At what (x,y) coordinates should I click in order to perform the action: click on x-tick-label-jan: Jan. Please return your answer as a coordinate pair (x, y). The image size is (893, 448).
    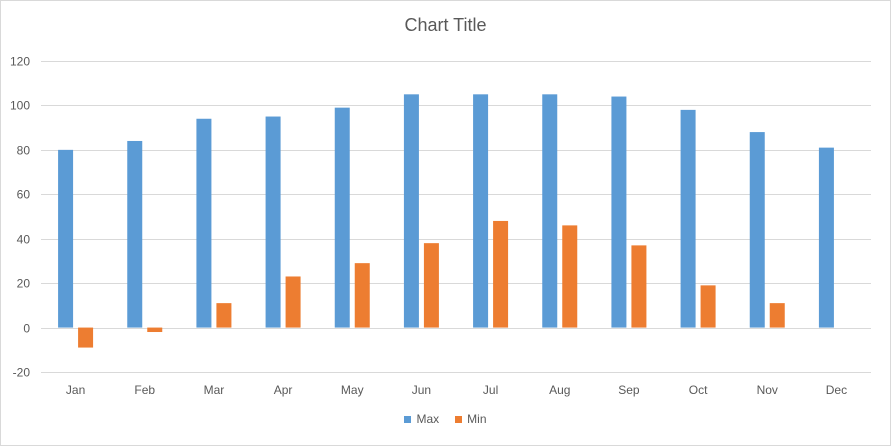
    Looking at the image, I should click on (75, 390).